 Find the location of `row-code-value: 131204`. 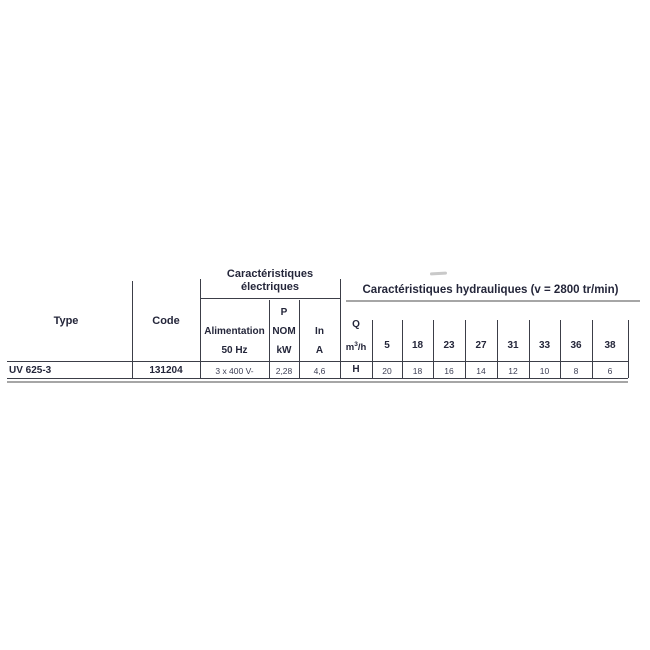

row-code-value: 131204 is located at coordinates (166, 370).